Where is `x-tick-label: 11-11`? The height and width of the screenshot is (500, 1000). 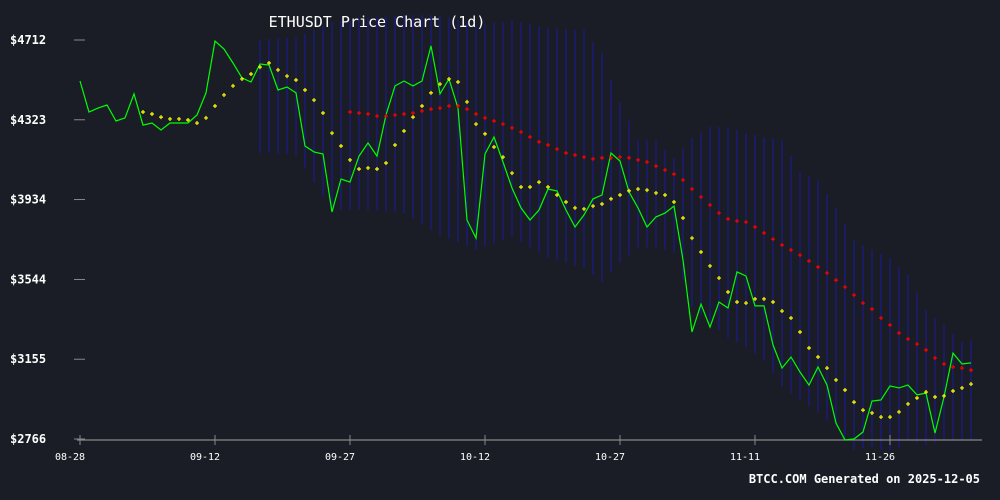
x-tick-label: 11-11 is located at coordinates (745, 457).